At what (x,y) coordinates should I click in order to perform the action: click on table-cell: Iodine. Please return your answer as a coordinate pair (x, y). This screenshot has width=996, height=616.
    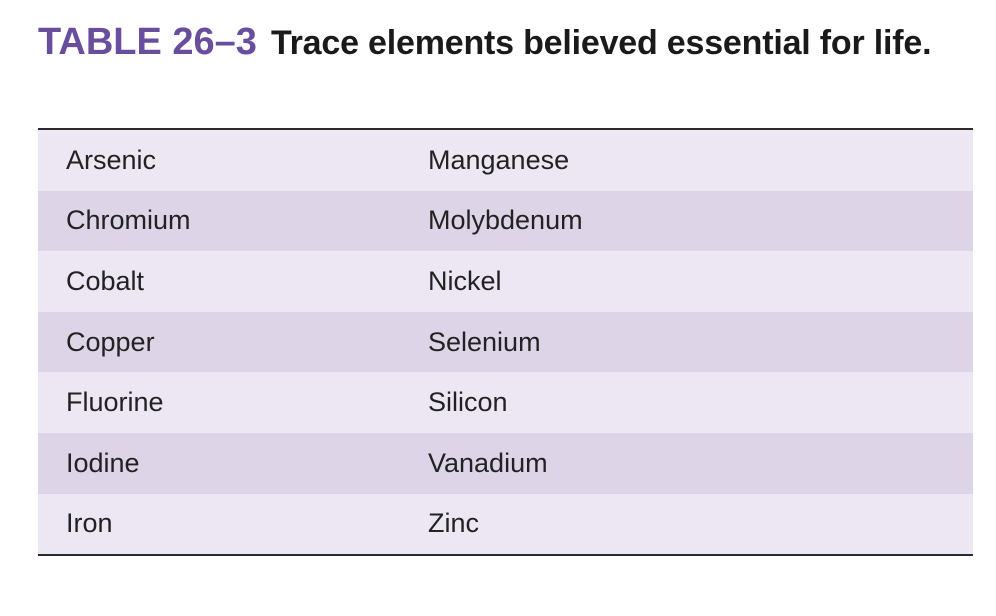
    Looking at the image, I should click on (103, 462).